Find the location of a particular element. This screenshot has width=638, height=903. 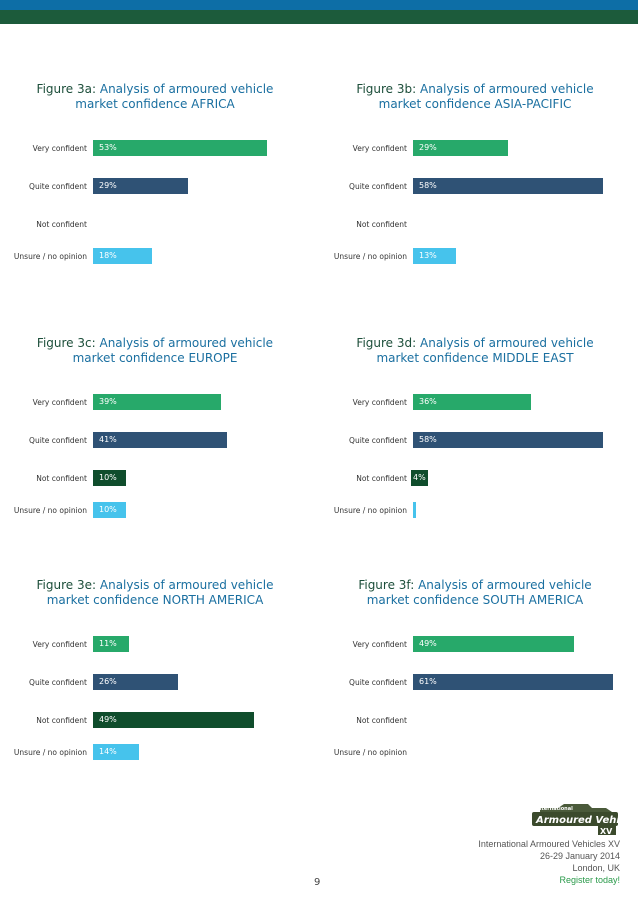

data-label: 61% is located at coordinates (428, 681).